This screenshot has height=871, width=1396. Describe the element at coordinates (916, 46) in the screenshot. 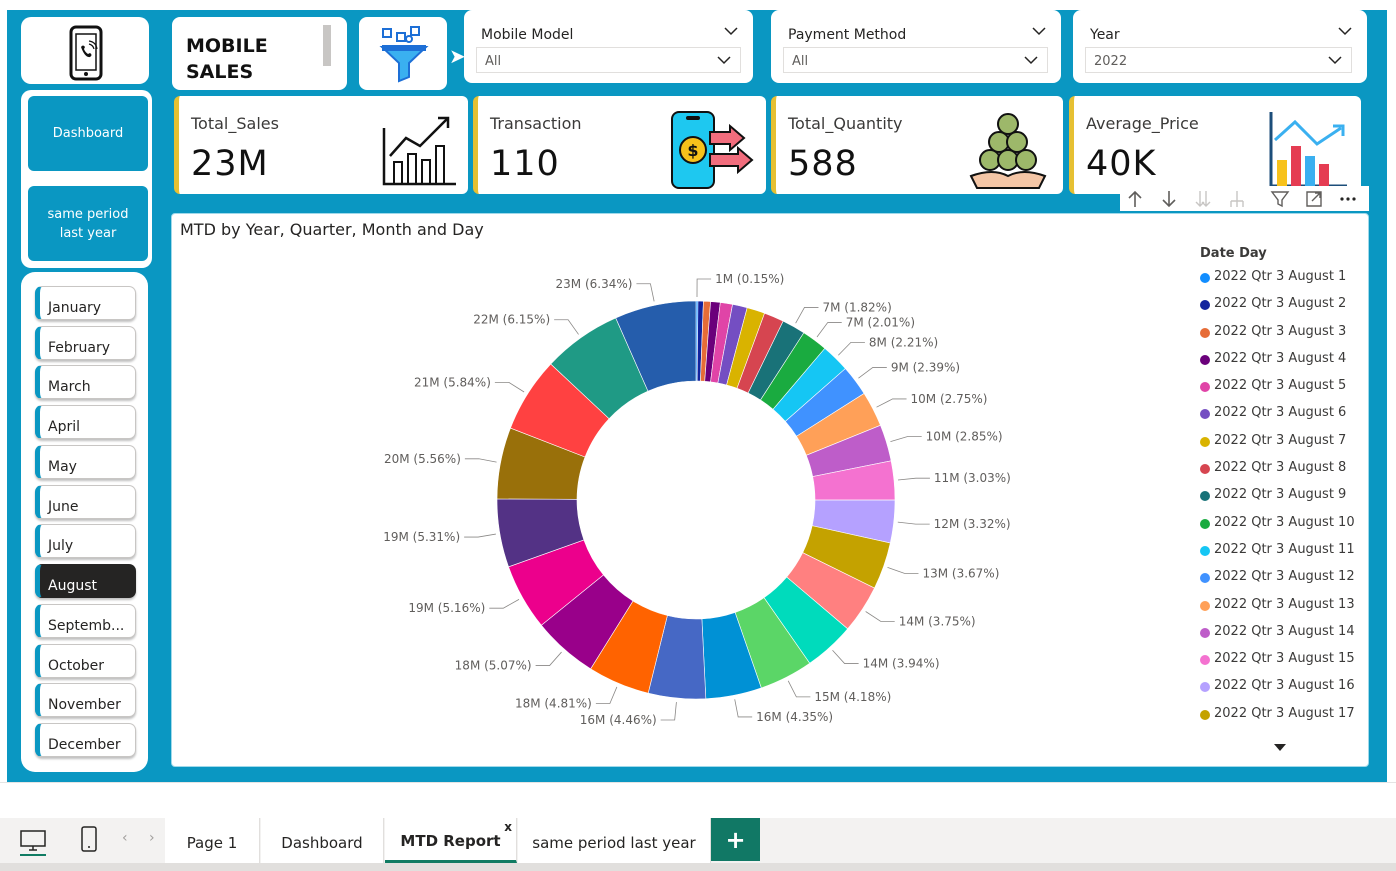

I see `payment-method-slicer: Payment Method All` at that location.